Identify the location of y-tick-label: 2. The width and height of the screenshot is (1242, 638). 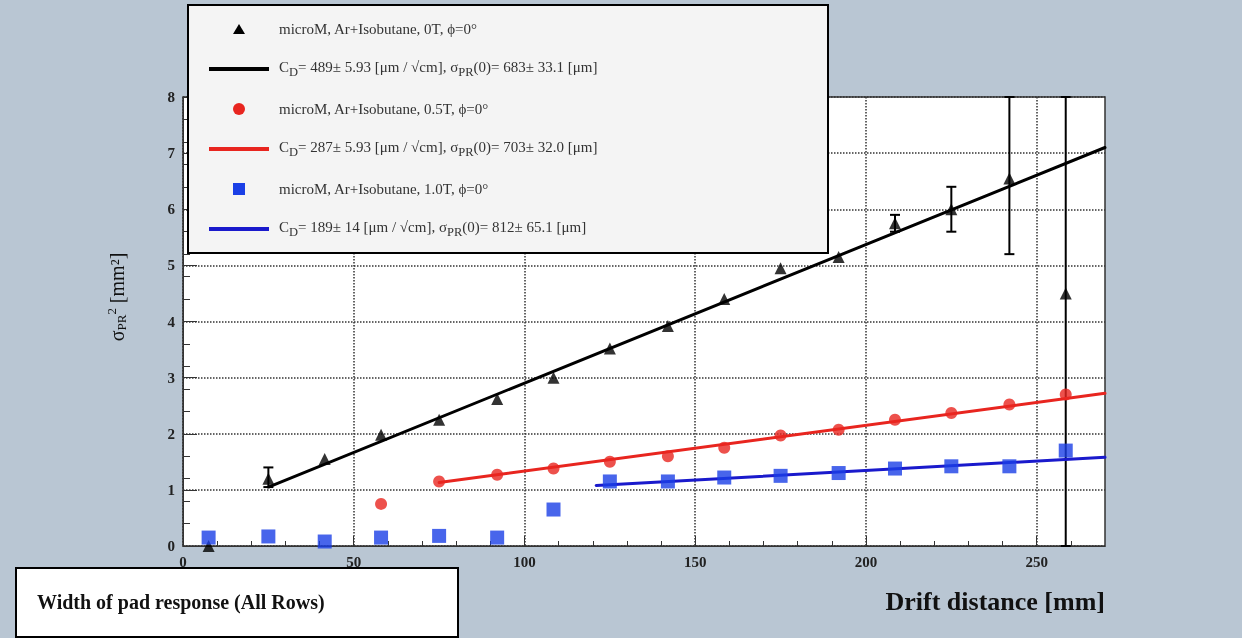
(171, 433).